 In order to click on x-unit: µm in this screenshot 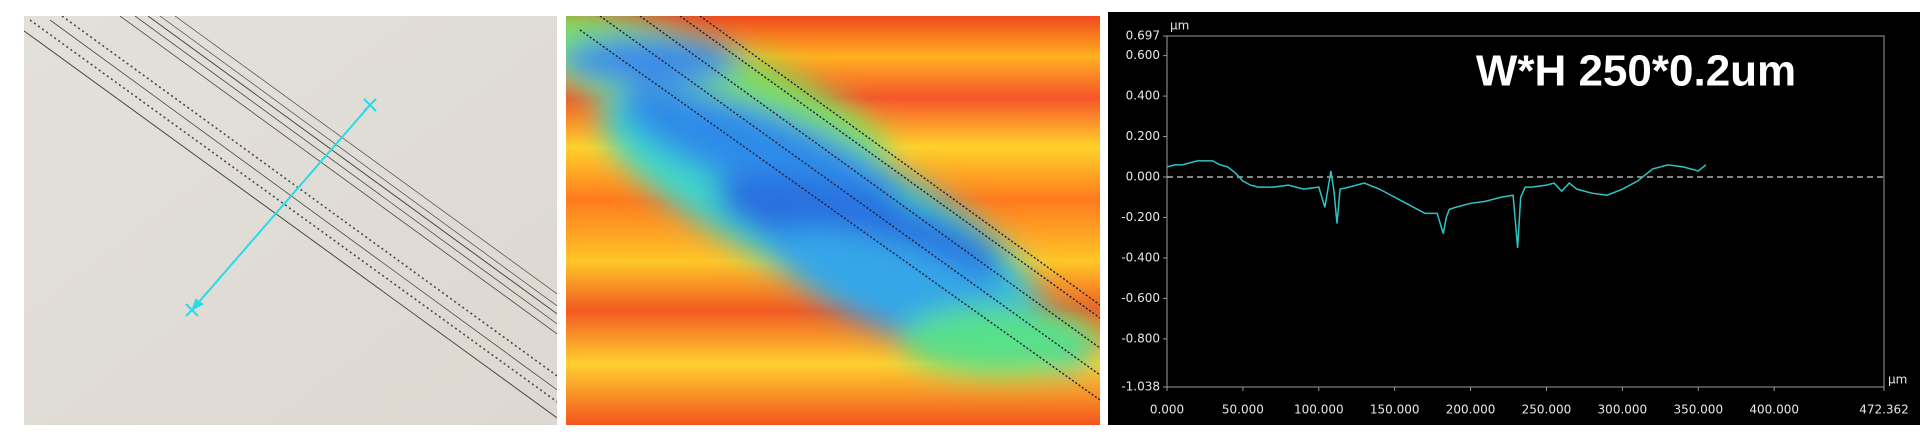, I will do `click(1897, 380)`.